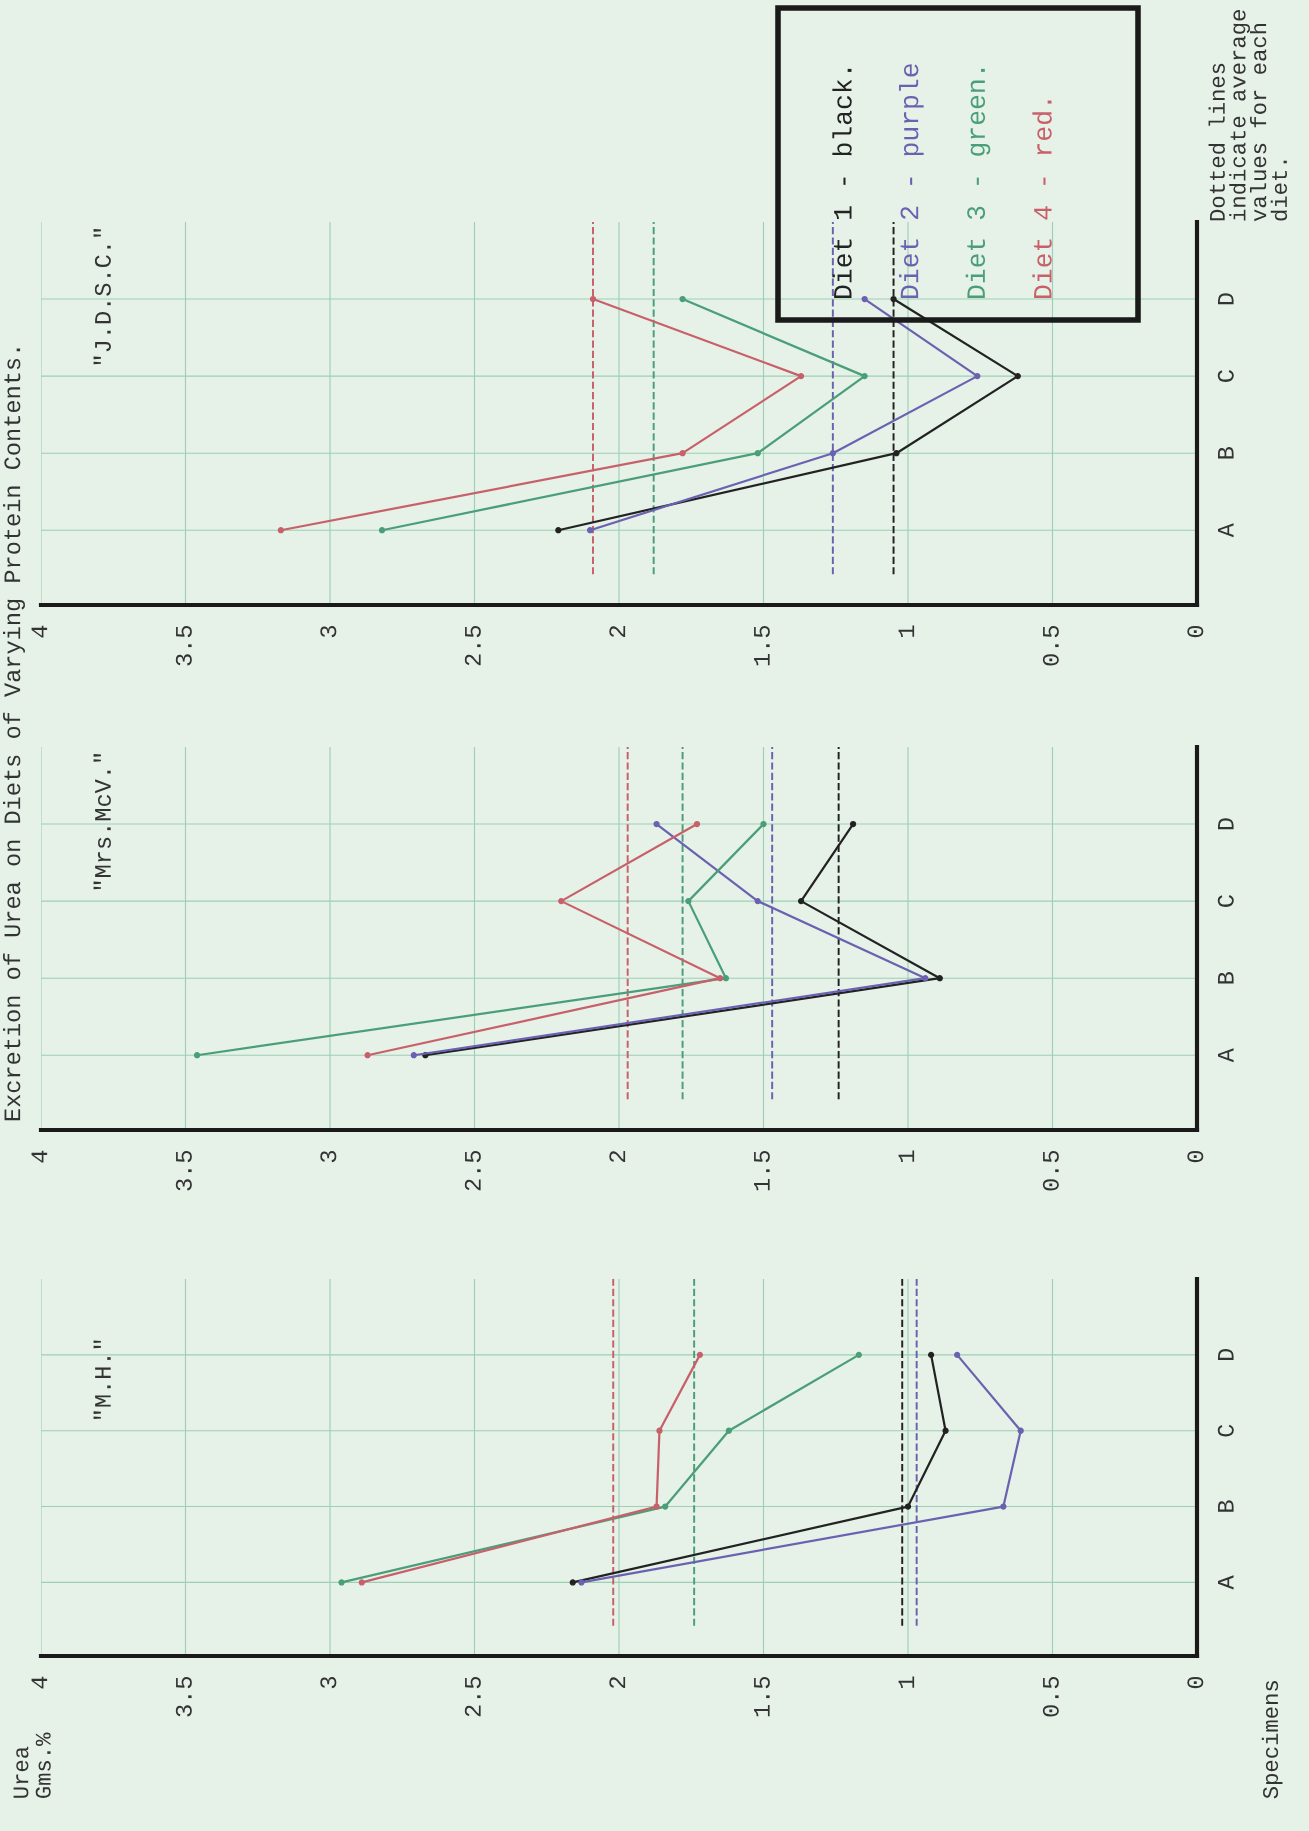 Image resolution: width=1309 pixels, height=1831 pixels. Describe the element at coordinates (14, 734) in the screenshot. I see `text: Excretion of Urea on Diets of Varying Protein Contents.` at that location.